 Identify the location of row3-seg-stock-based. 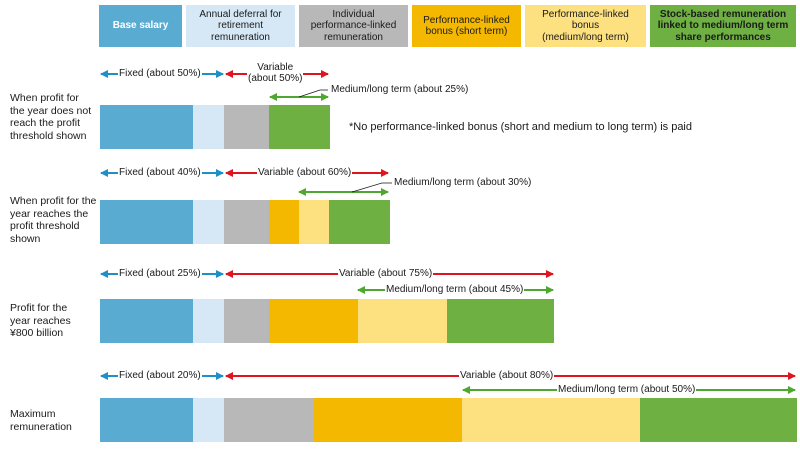
(500, 321).